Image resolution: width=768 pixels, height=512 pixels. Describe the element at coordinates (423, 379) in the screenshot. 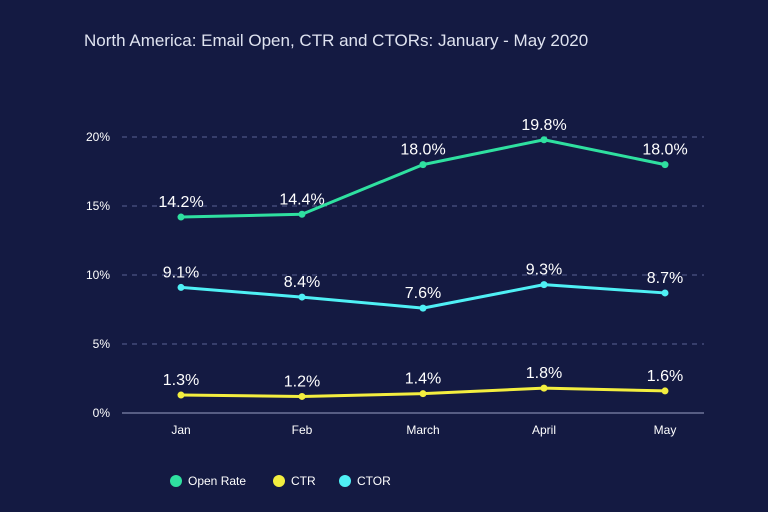

I see `ctr-data-label: 1.4%` at that location.